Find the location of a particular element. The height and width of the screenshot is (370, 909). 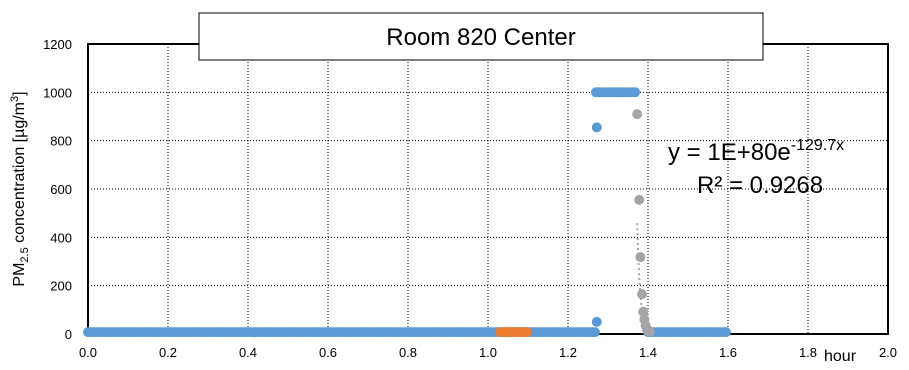

title-box is located at coordinates (481, 36).